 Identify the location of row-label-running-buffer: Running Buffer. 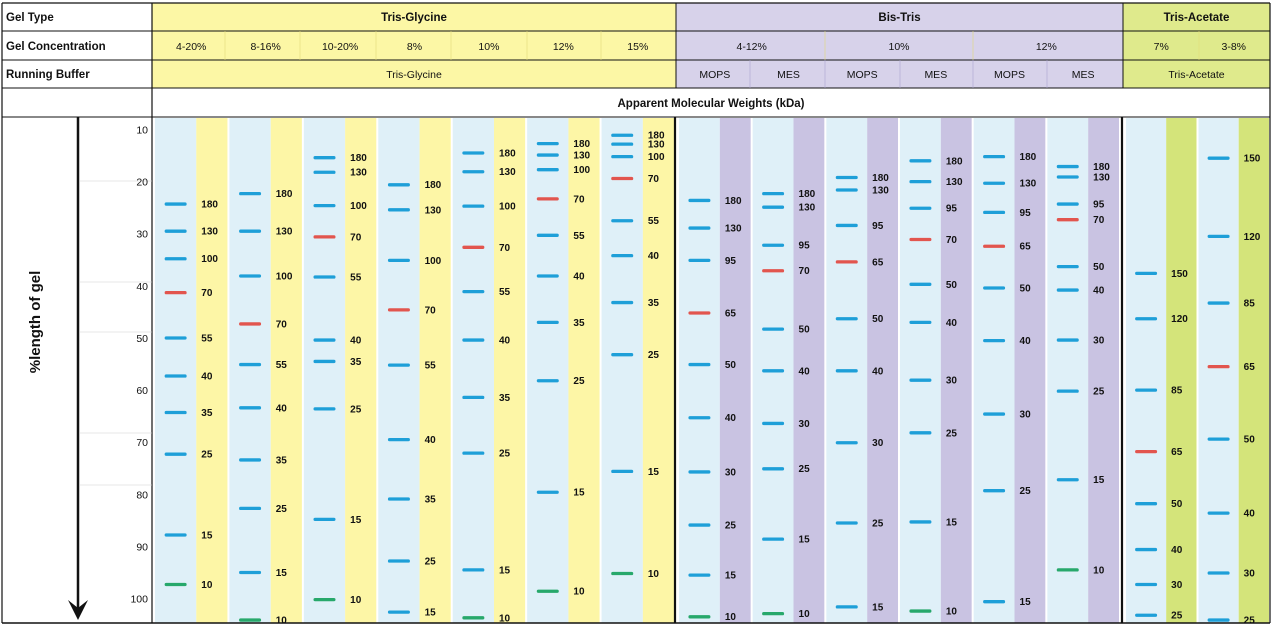
(48, 75).